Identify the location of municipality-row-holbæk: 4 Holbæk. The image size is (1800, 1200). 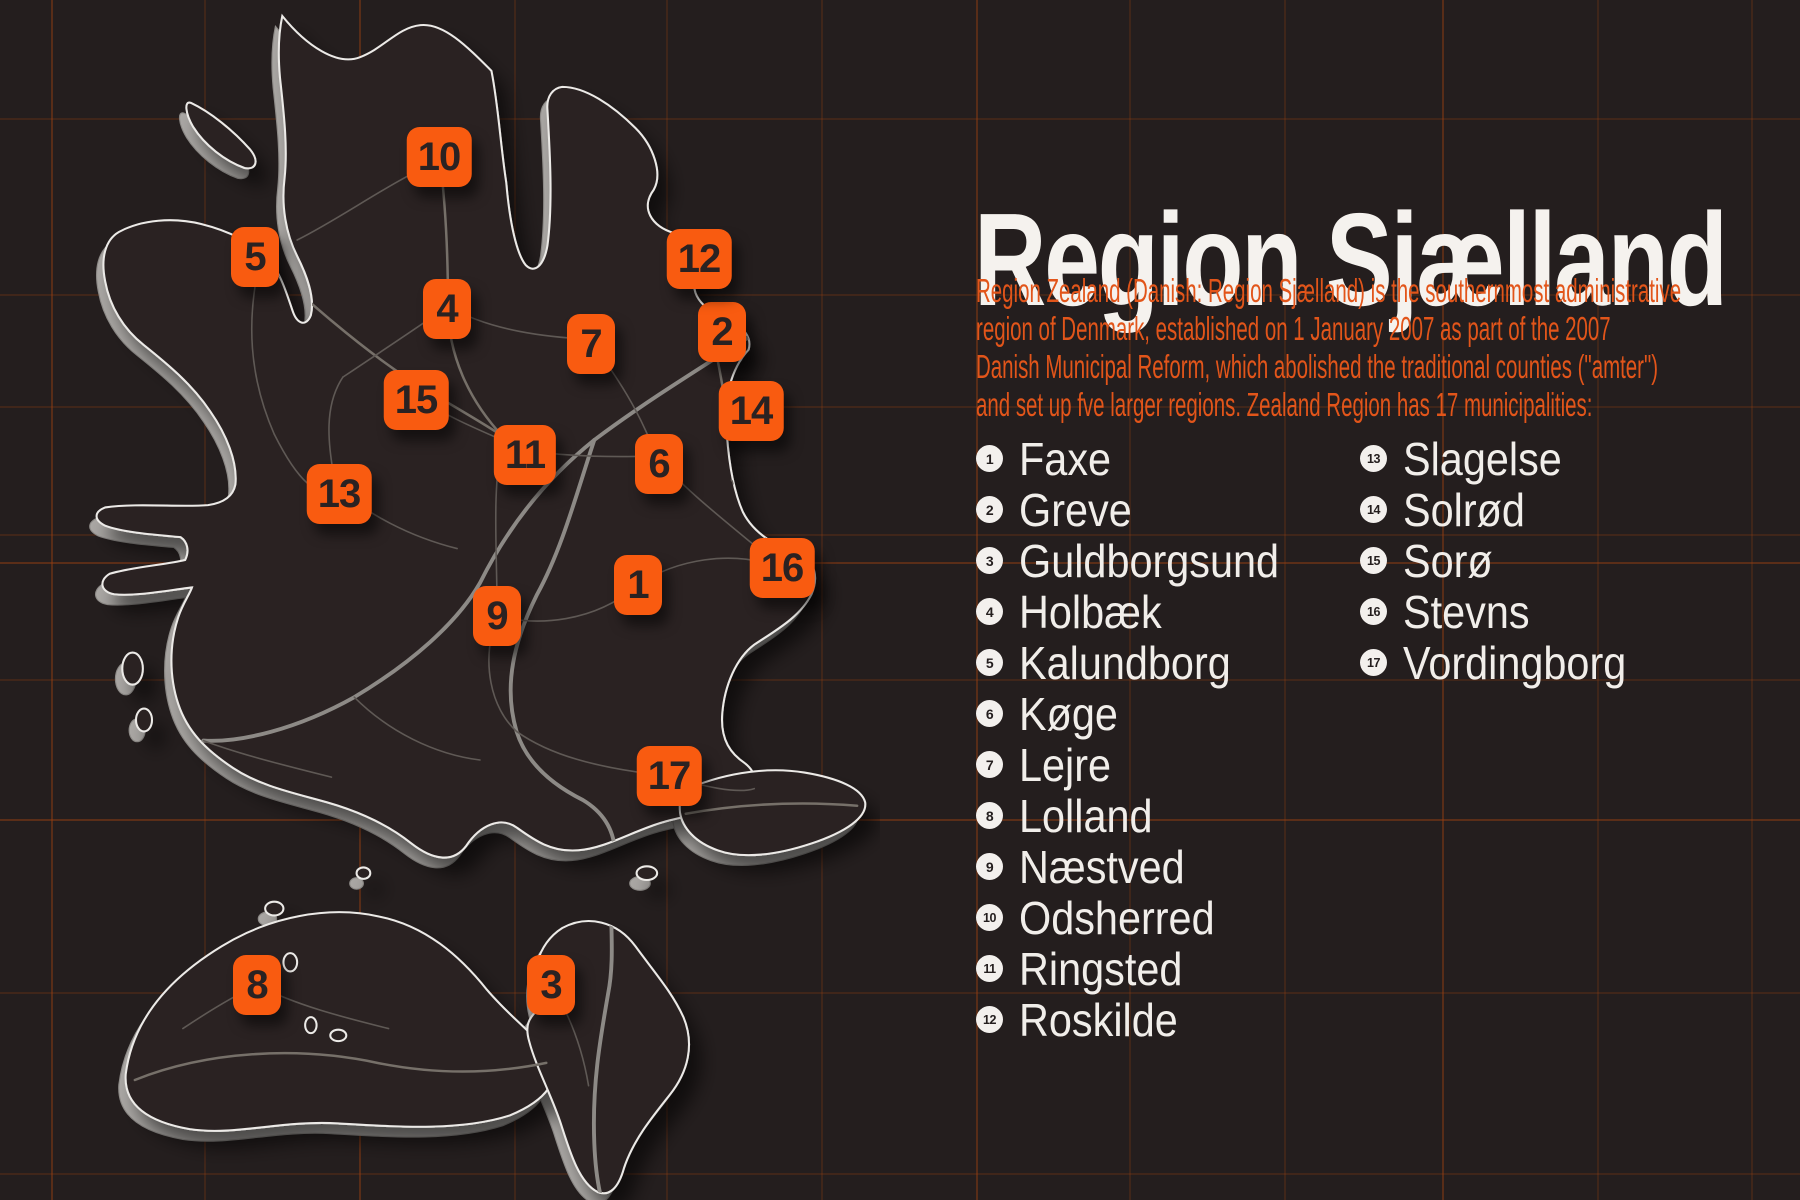
(1142, 611).